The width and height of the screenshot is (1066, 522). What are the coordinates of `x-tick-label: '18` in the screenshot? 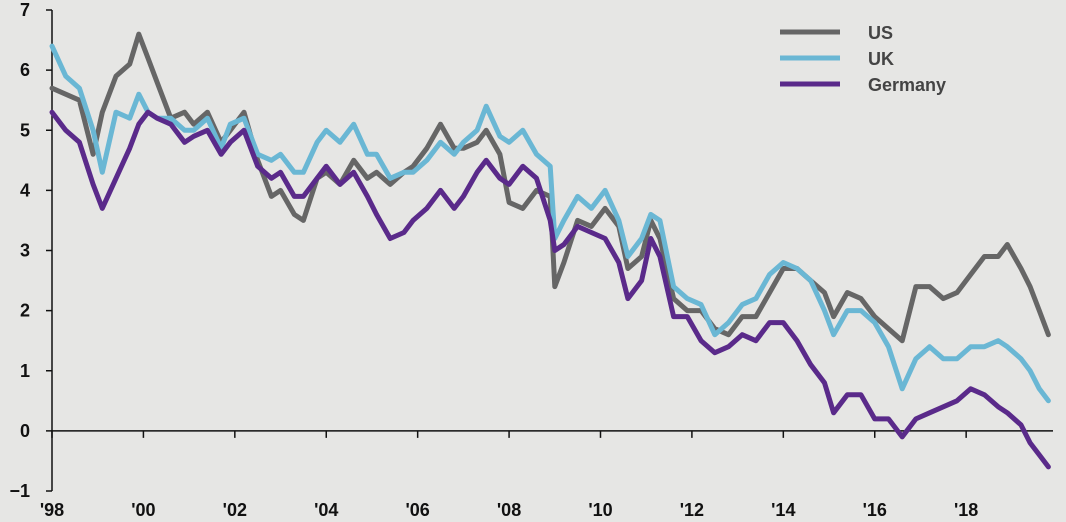 It's located at (966, 510).